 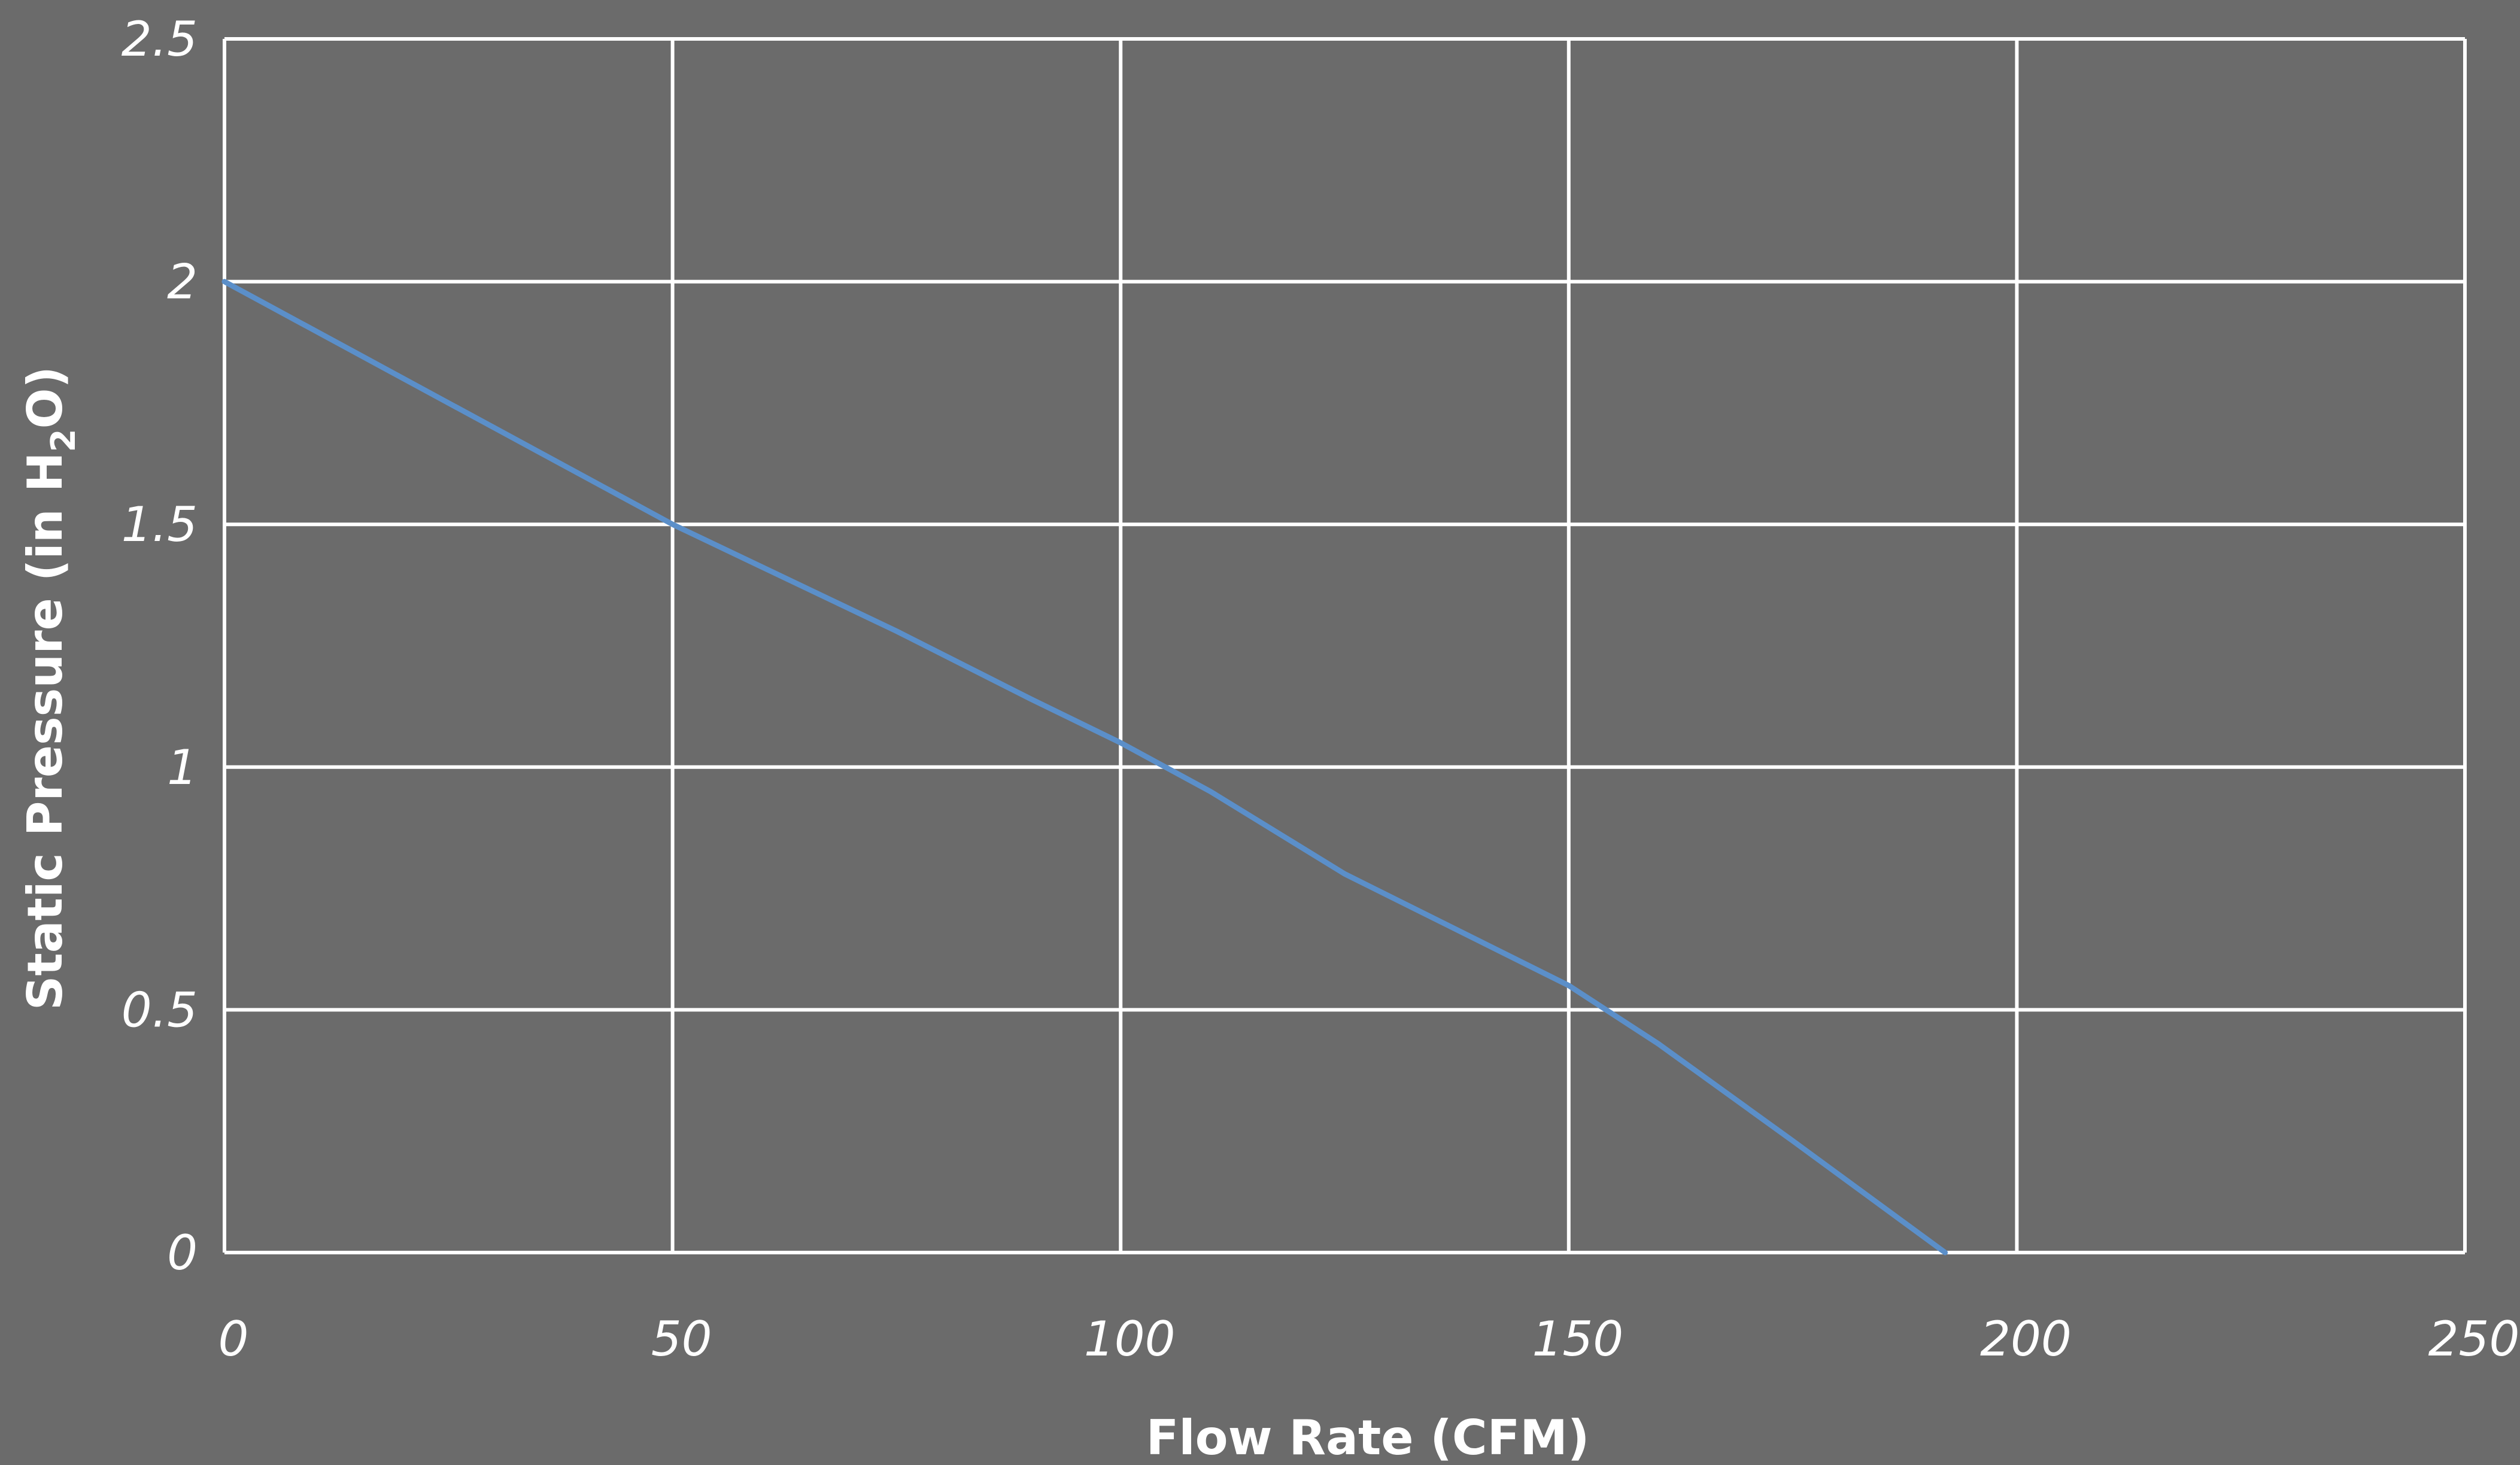 What do you see at coordinates (2026, 1339) in the screenshot?
I see `x-tick-label: 200` at bounding box center [2026, 1339].